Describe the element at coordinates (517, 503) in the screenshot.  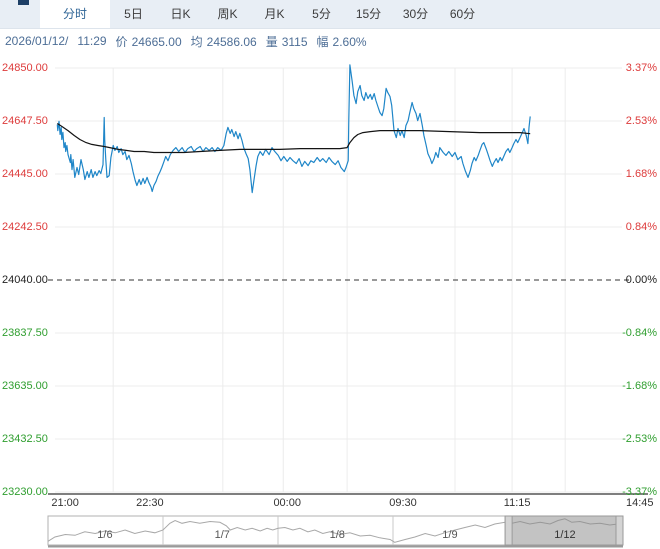
I see `x-axis-time-label: 11:15` at that location.